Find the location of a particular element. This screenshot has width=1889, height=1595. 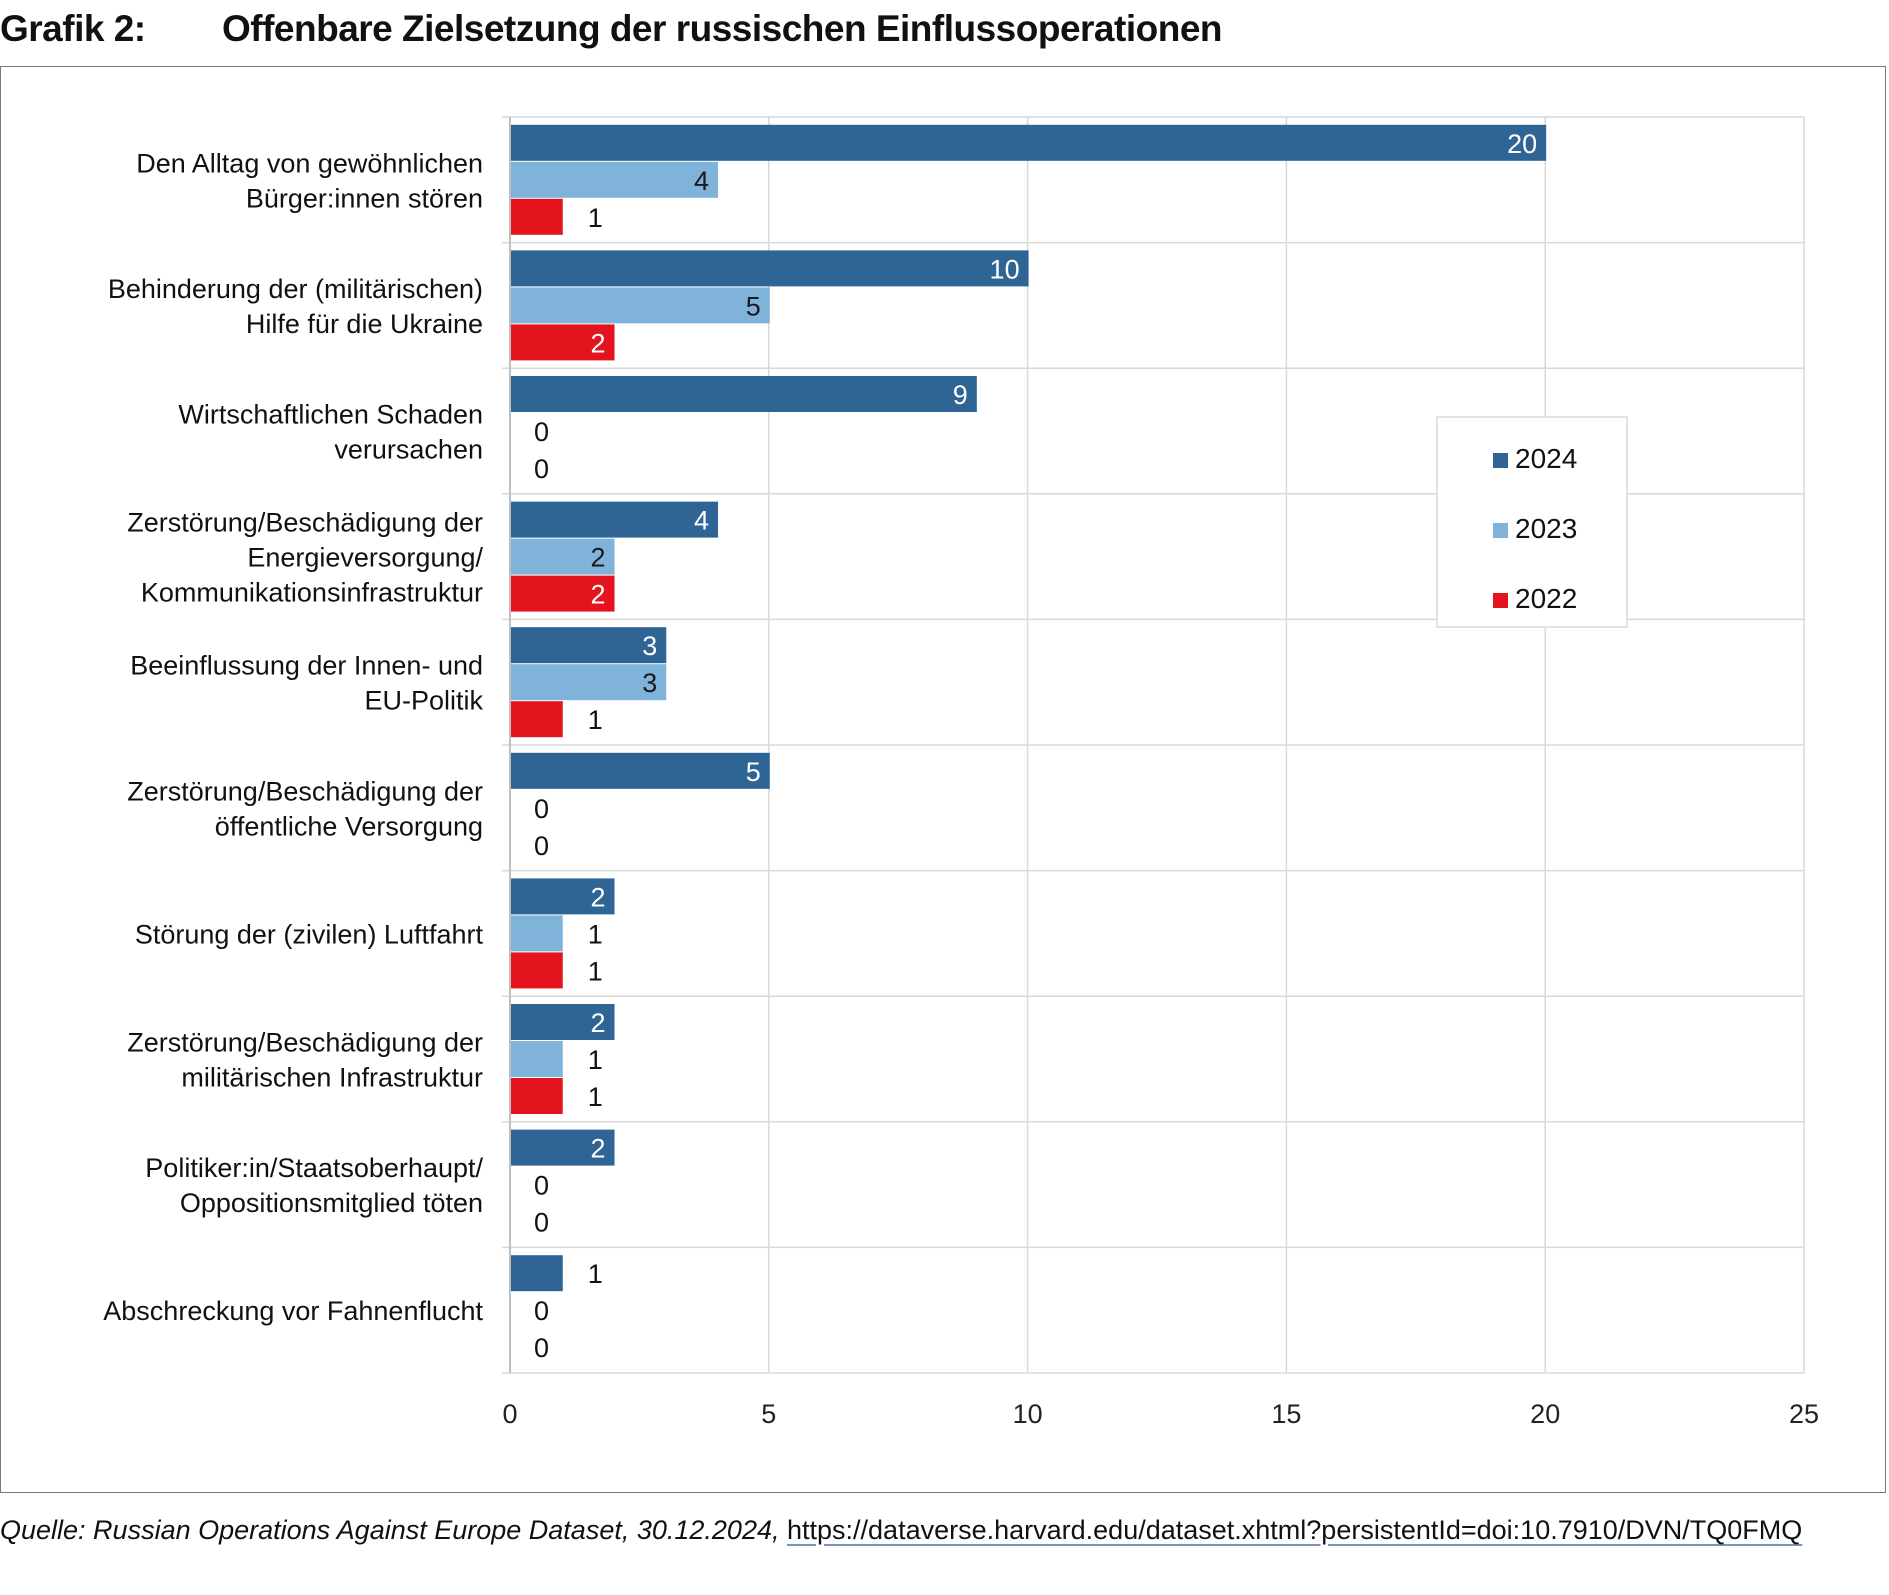

legend-swatch-2022 is located at coordinates (1500, 600).